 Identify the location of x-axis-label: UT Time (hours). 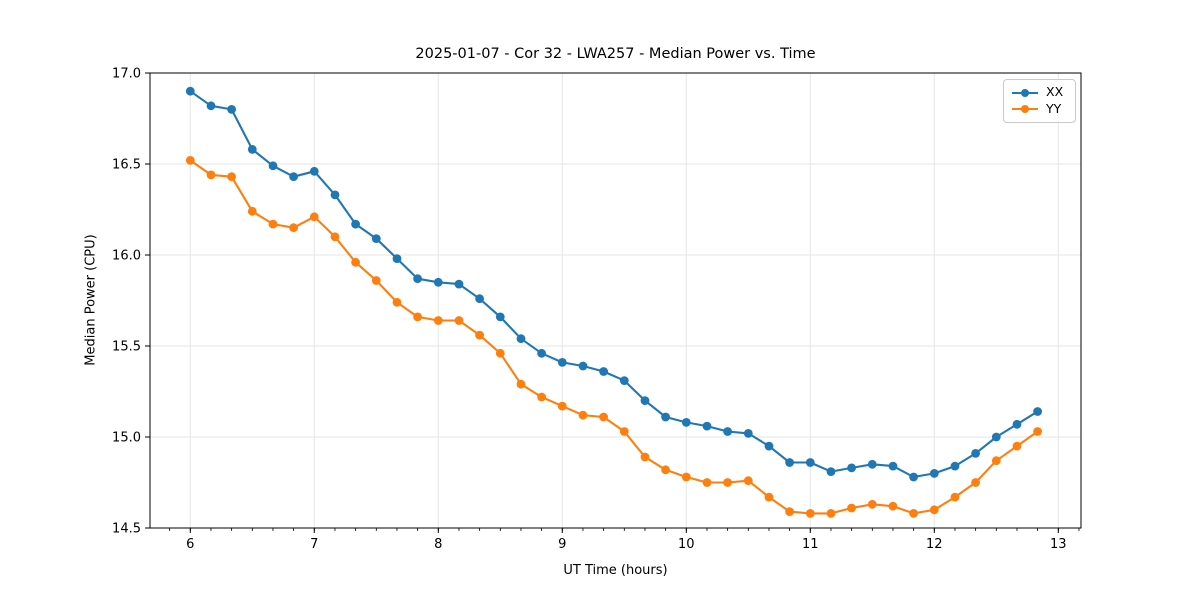
(615, 570).